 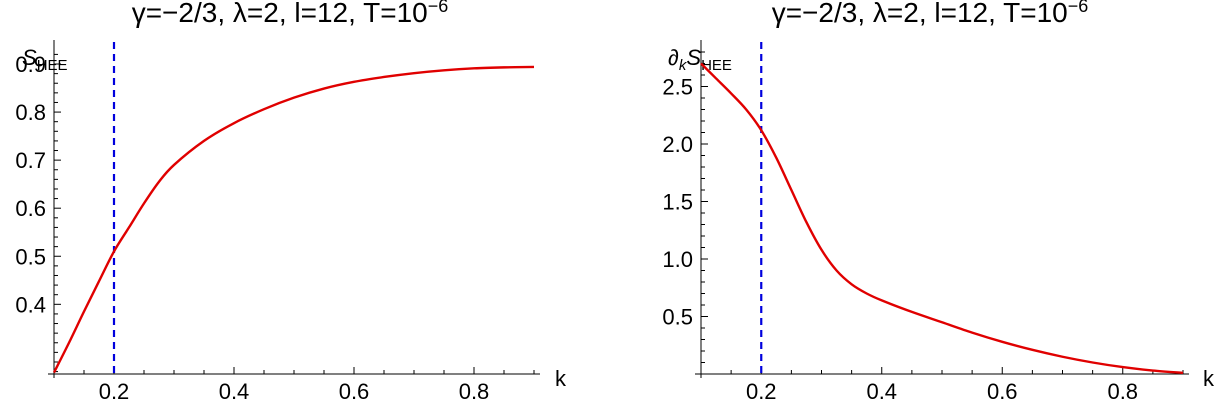 I want to click on y-tick-label: 1.5, so click(x=677, y=202).